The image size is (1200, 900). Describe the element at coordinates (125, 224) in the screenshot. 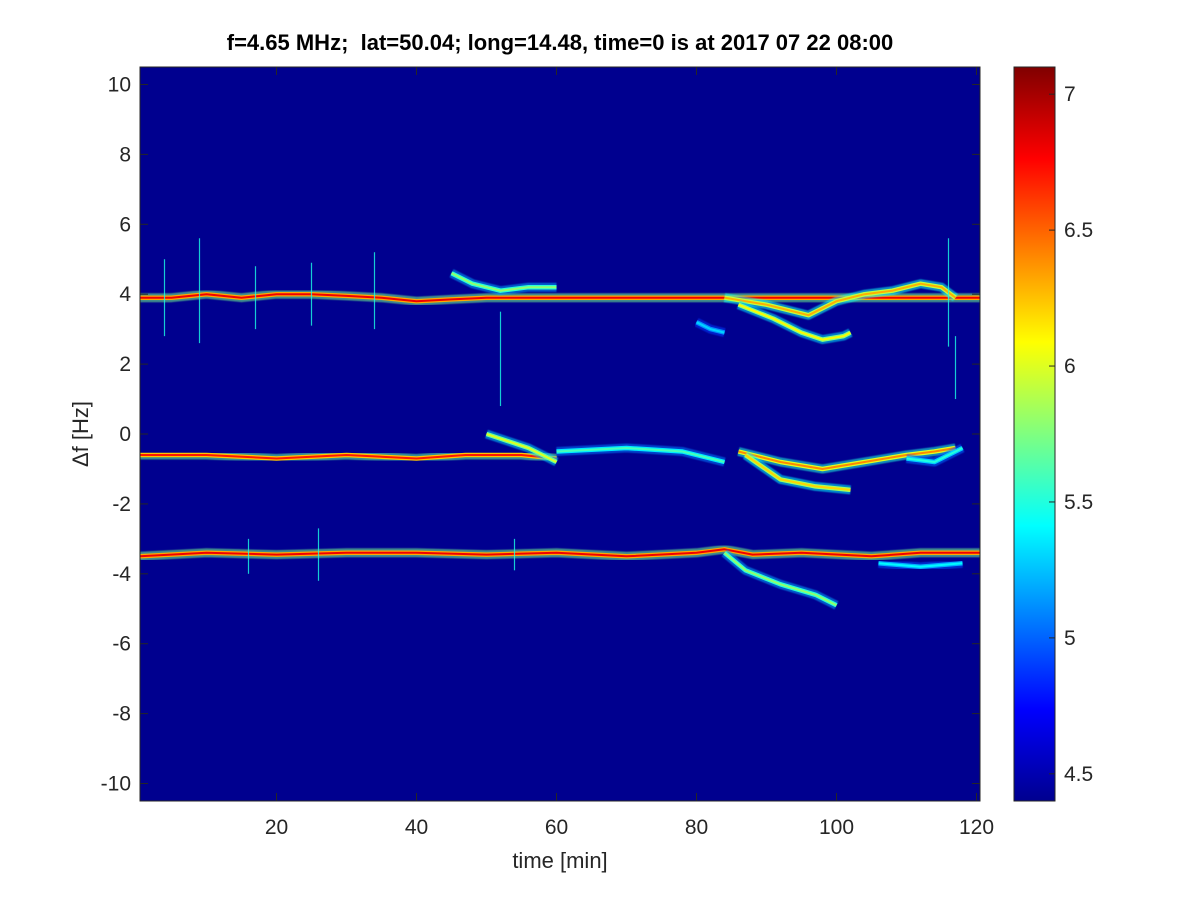

I see `y-tick-label: 6` at that location.